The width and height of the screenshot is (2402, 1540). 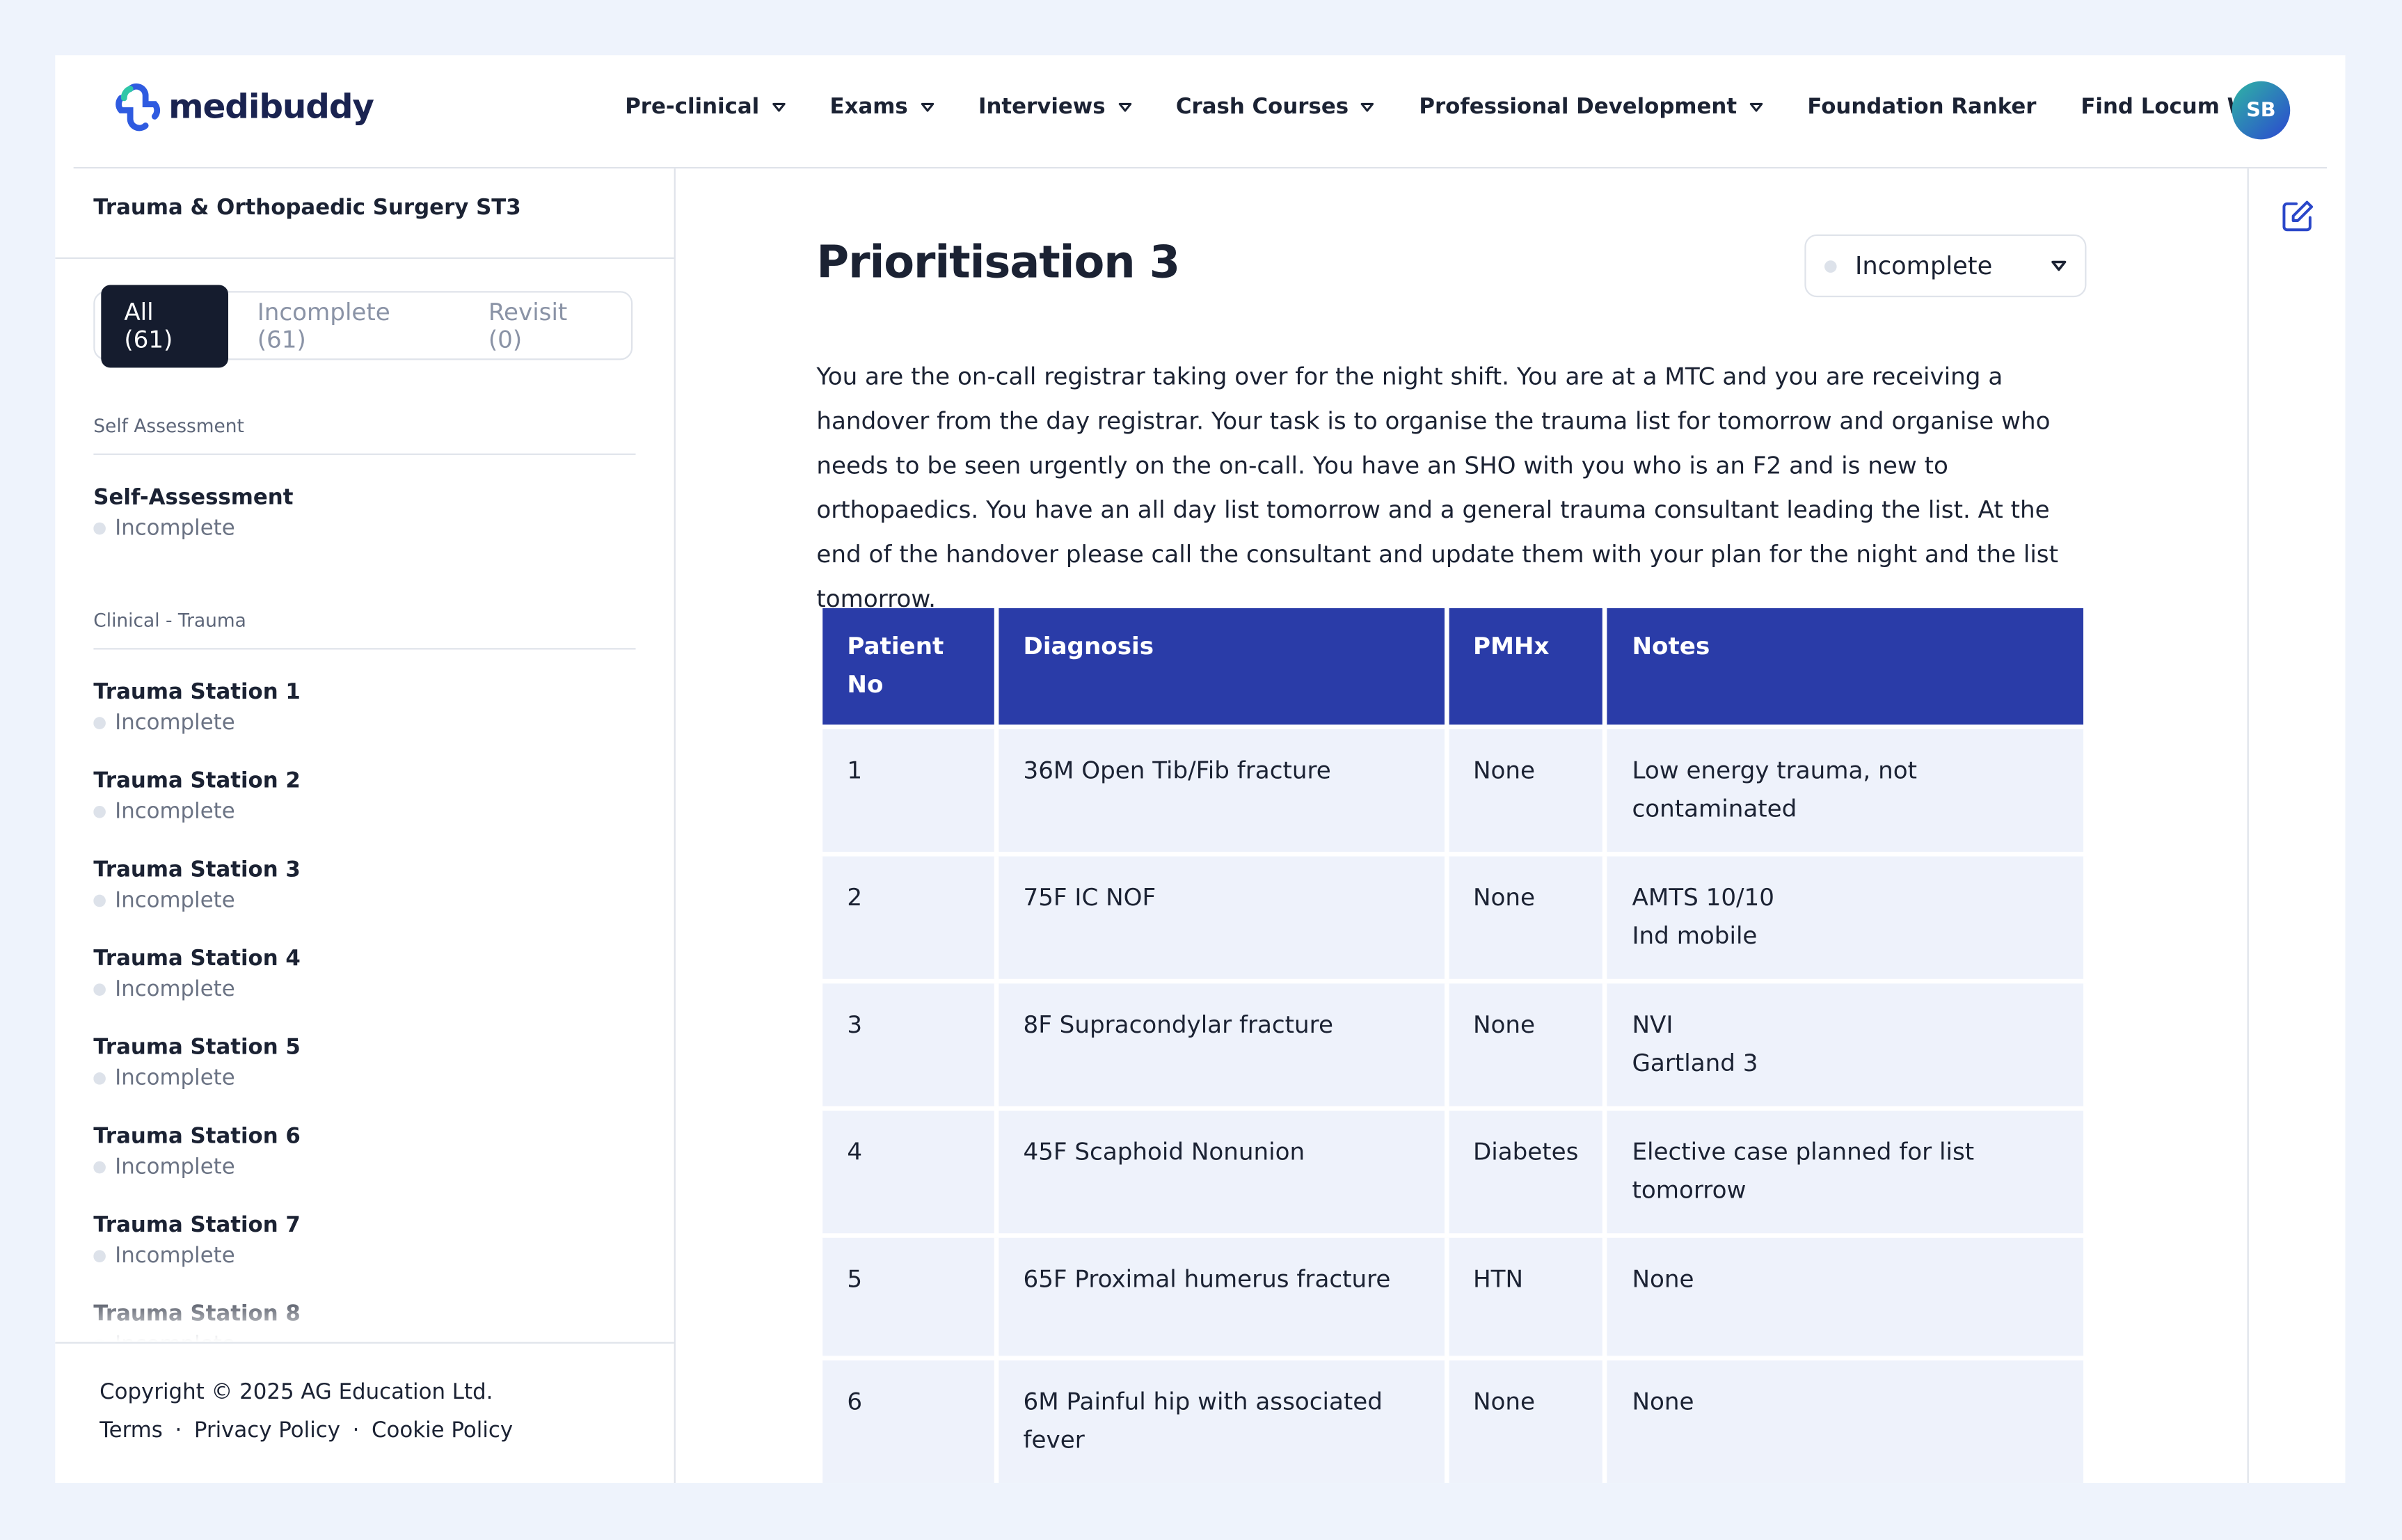 What do you see at coordinates (1526, 1296) in the screenshot?
I see `table-cell: HTN` at bounding box center [1526, 1296].